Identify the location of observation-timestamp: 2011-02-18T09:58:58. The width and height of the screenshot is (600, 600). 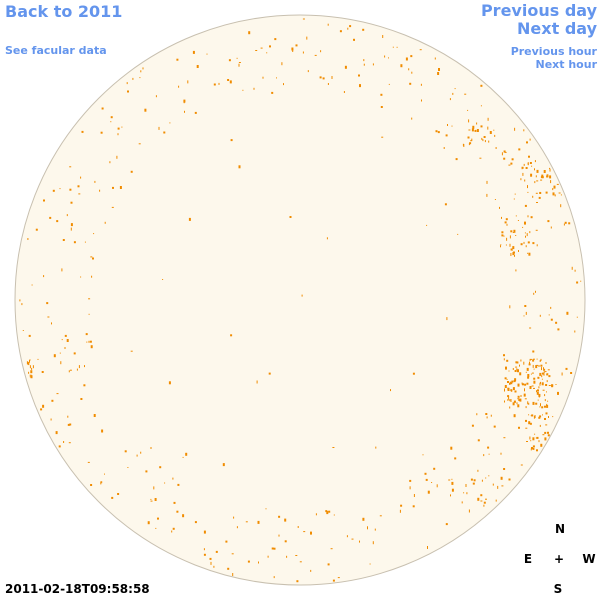
(77, 589).